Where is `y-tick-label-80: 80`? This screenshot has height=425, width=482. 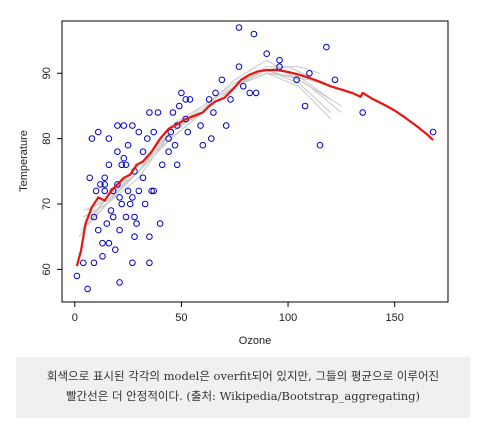
y-tick-label-80: 80 is located at coordinates (47, 139).